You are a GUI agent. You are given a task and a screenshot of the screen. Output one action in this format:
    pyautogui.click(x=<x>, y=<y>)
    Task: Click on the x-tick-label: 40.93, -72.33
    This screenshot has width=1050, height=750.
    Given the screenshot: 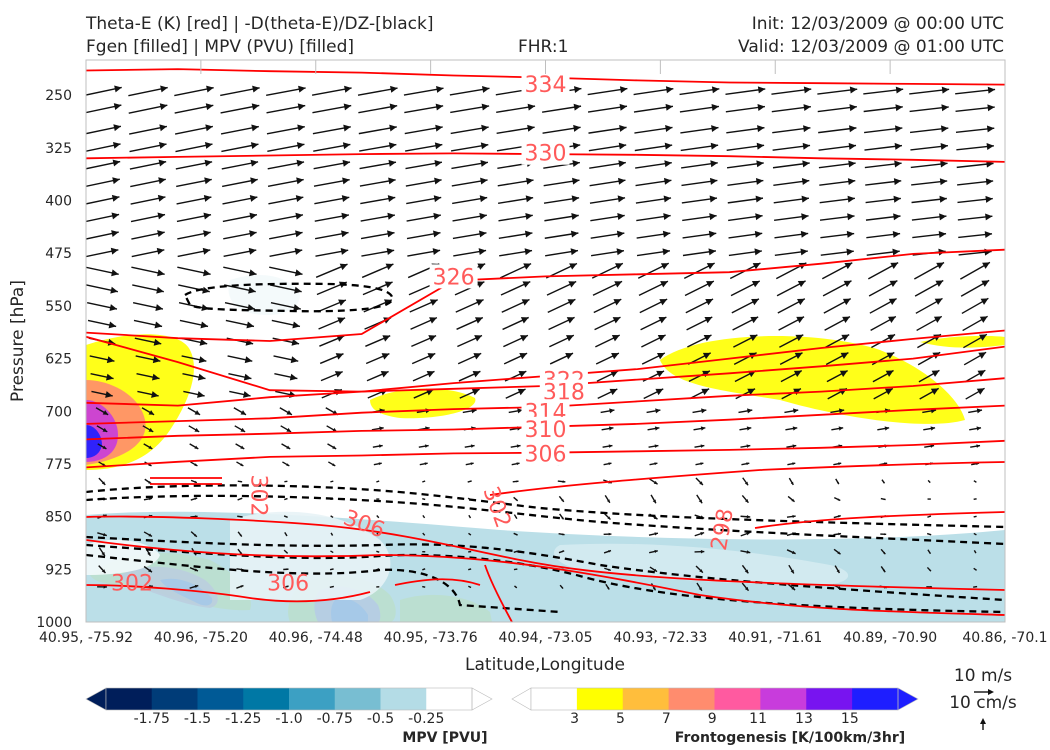 What is the action you would take?
    pyautogui.click(x=660, y=638)
    